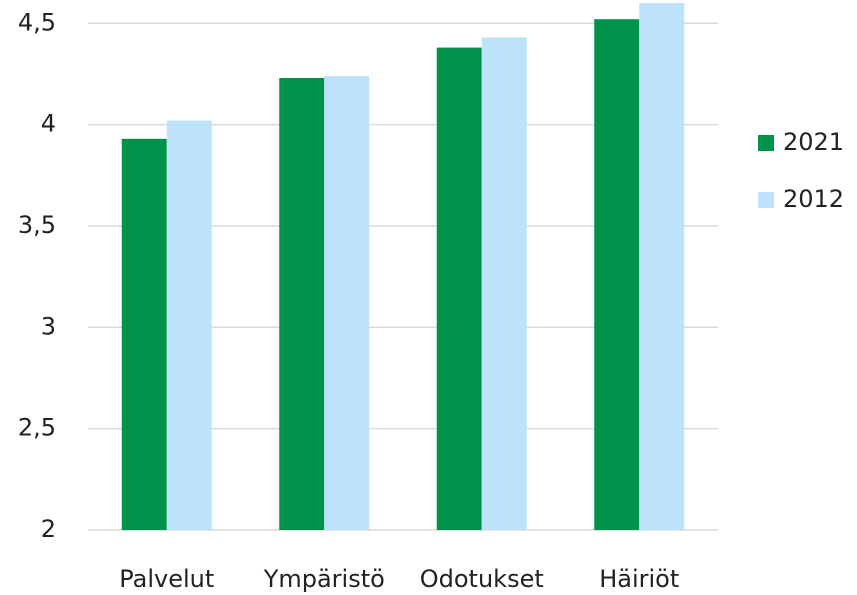  What do you see at coordinates (166, 579) in the screenshot?
I see `x-tick-label: Palvelut` at bounding box center [166, 579].